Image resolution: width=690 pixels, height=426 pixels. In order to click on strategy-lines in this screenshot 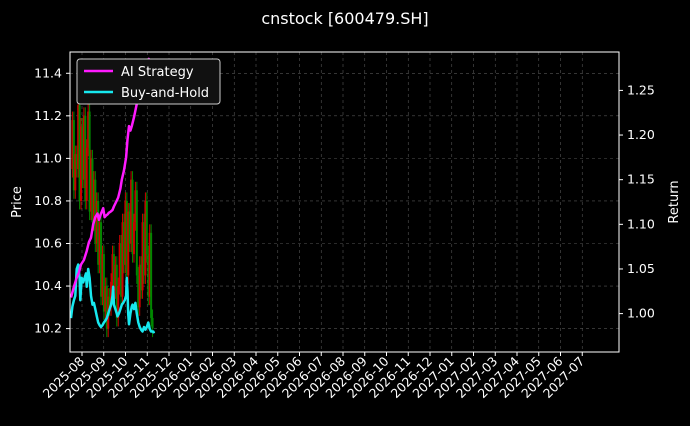, I will do `click(112, 195)`.